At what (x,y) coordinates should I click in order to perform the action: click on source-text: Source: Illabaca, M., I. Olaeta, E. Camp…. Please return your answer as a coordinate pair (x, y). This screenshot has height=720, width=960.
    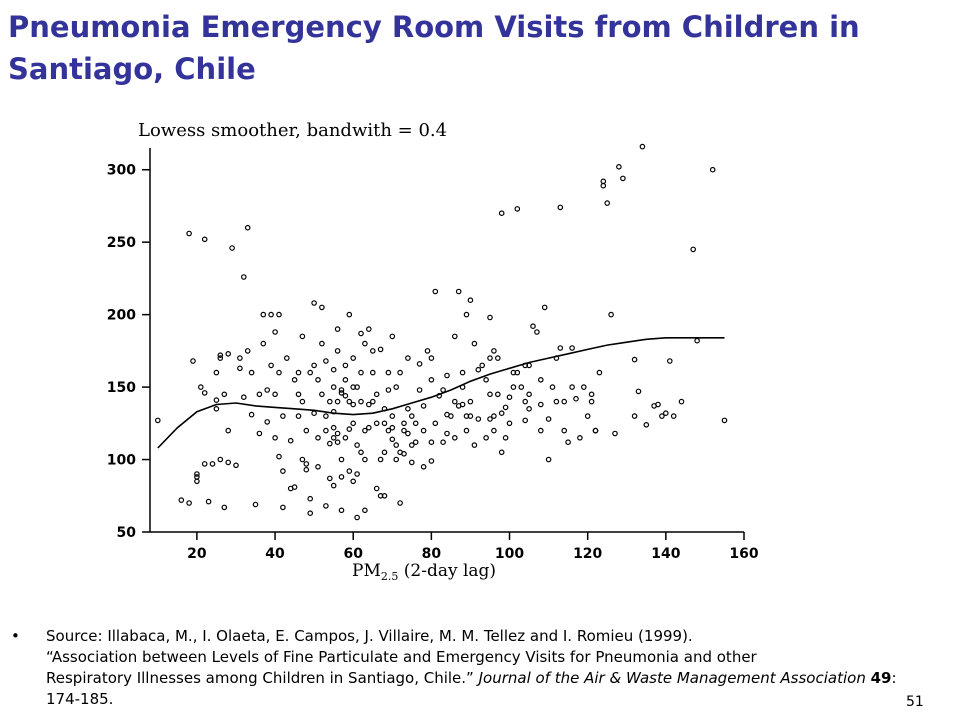
    Looking at the image, I should click on (478, 668).